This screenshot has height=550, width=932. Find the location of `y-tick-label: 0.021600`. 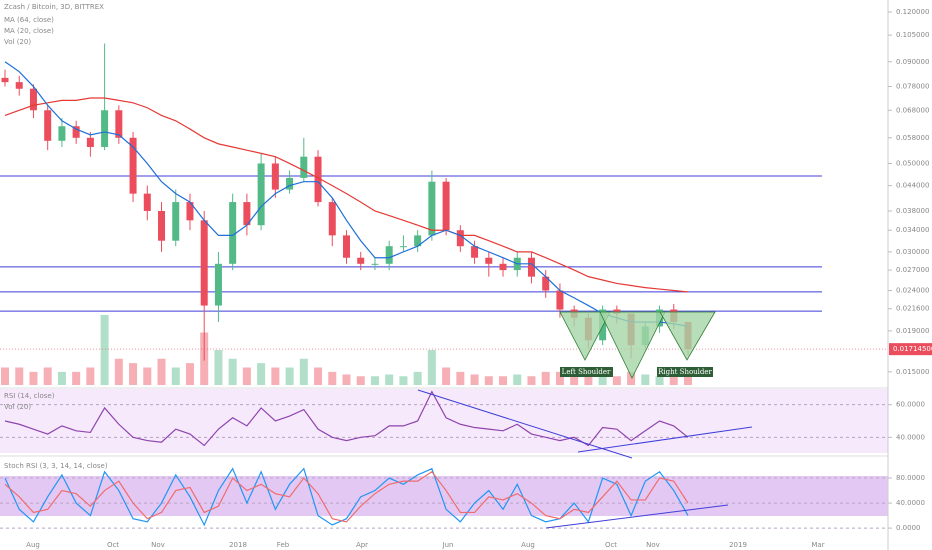

y-tick-label: 0.021600 is located at coordinates (912, 309).